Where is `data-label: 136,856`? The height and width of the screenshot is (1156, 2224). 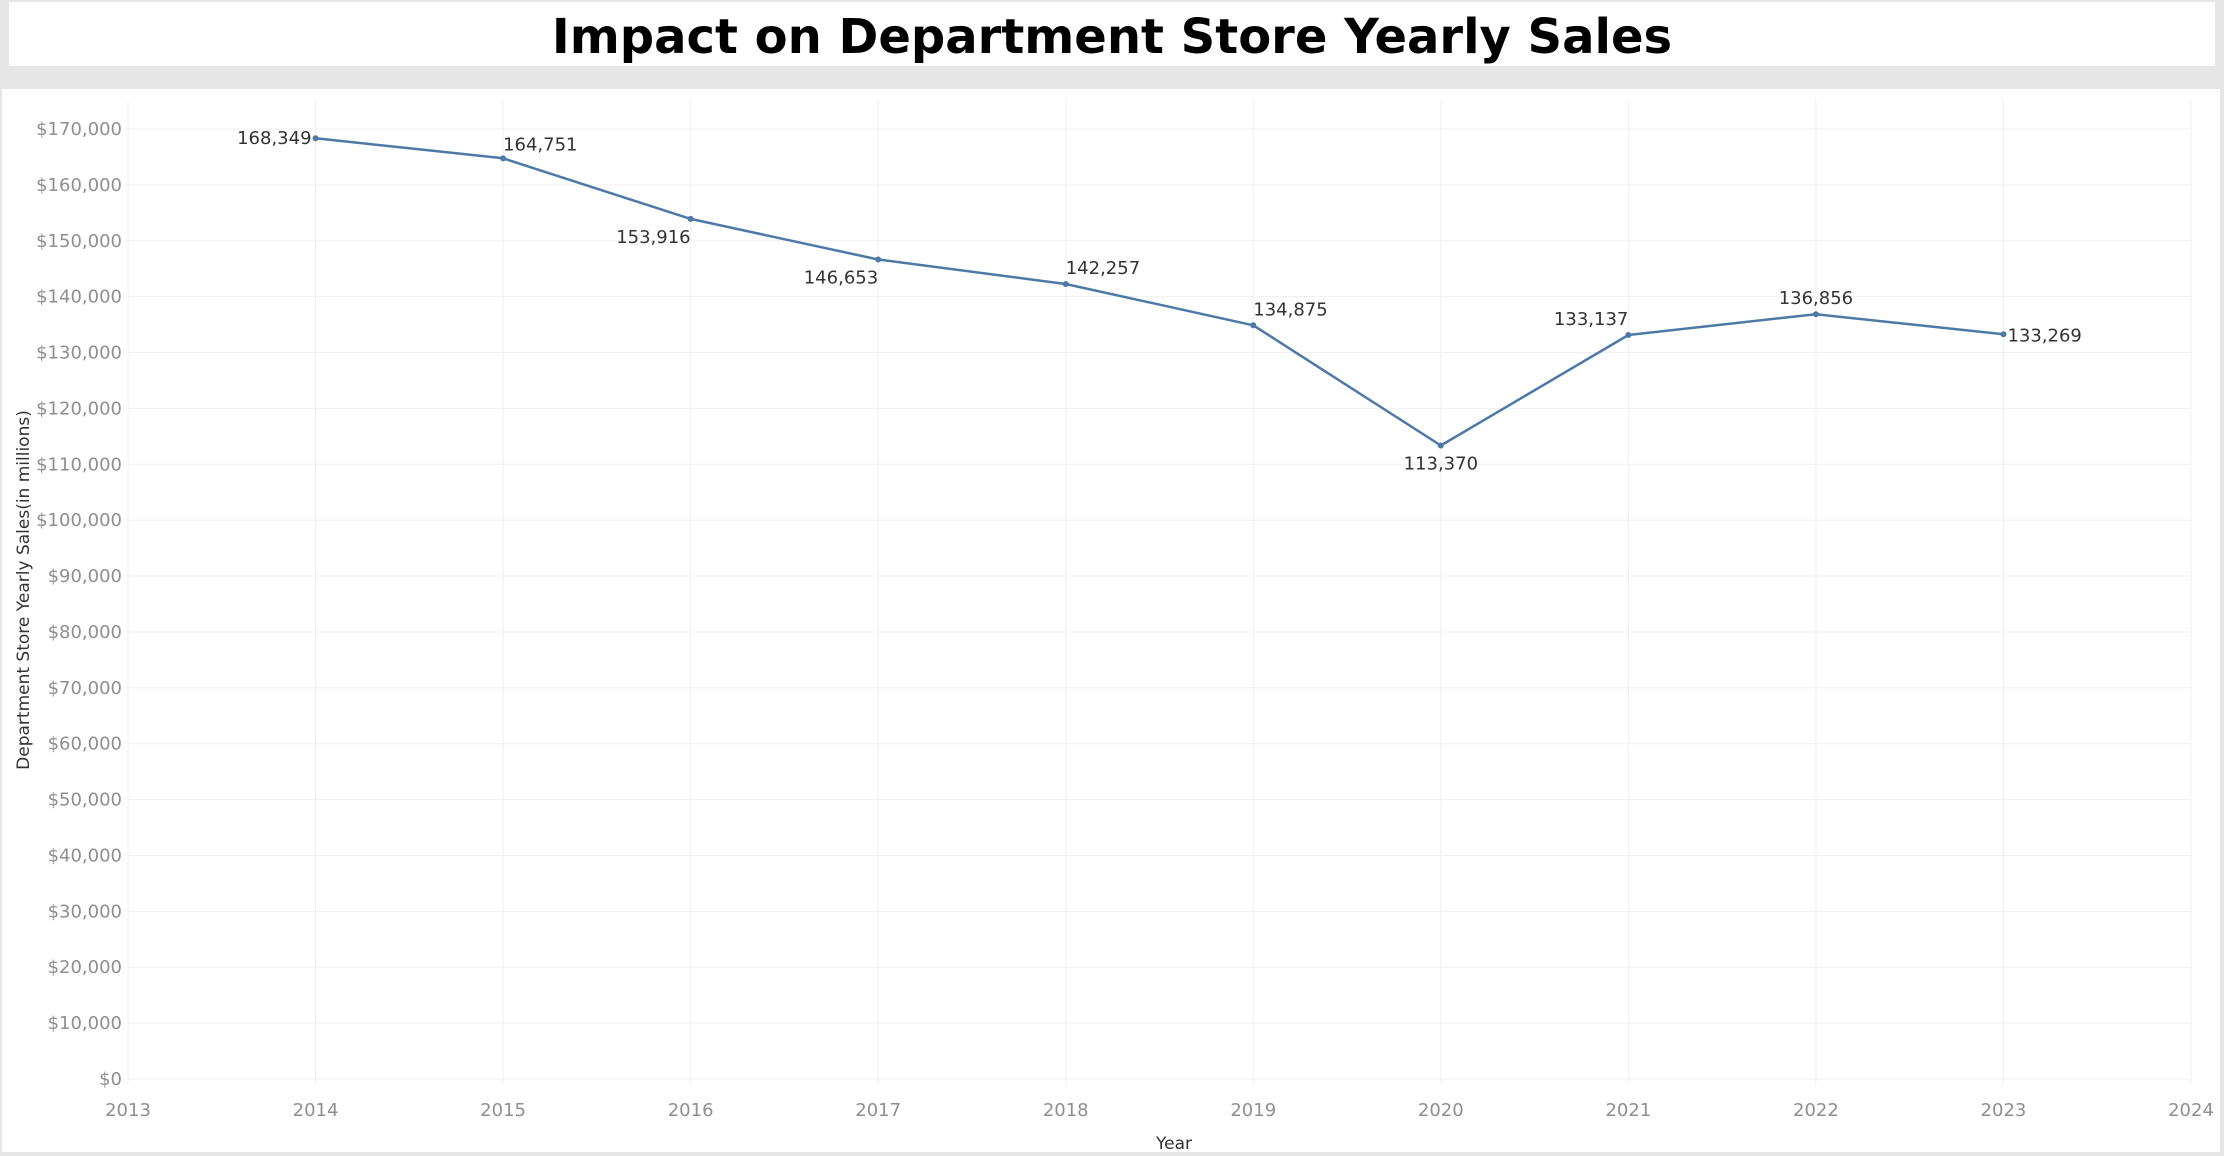
data-label: 136,856 is located at coordinates (1816, 298).